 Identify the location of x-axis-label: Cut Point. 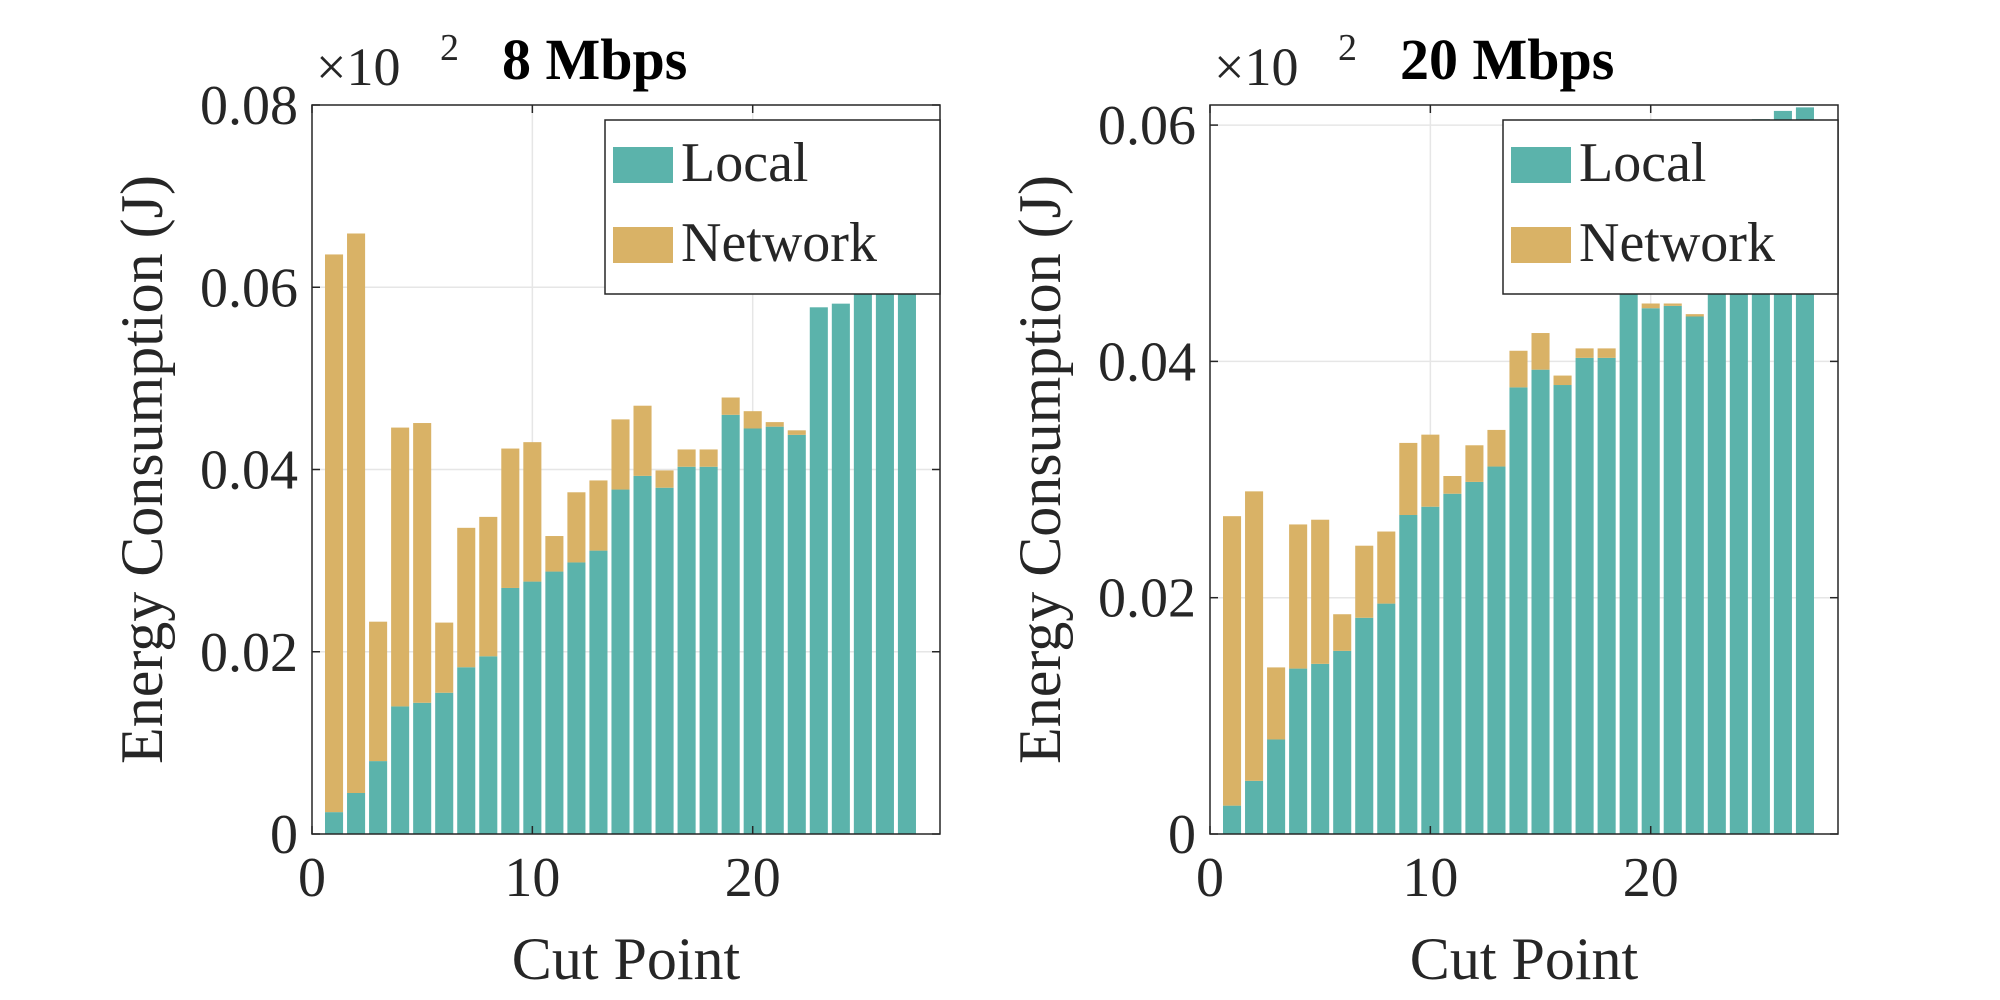
(1524, 959).